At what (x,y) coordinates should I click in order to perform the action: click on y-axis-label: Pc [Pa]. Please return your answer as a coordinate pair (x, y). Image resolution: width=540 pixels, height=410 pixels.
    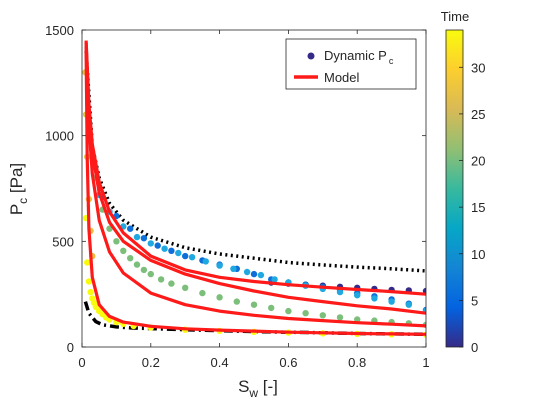
    Looking at the image, I should click on (18, 189).